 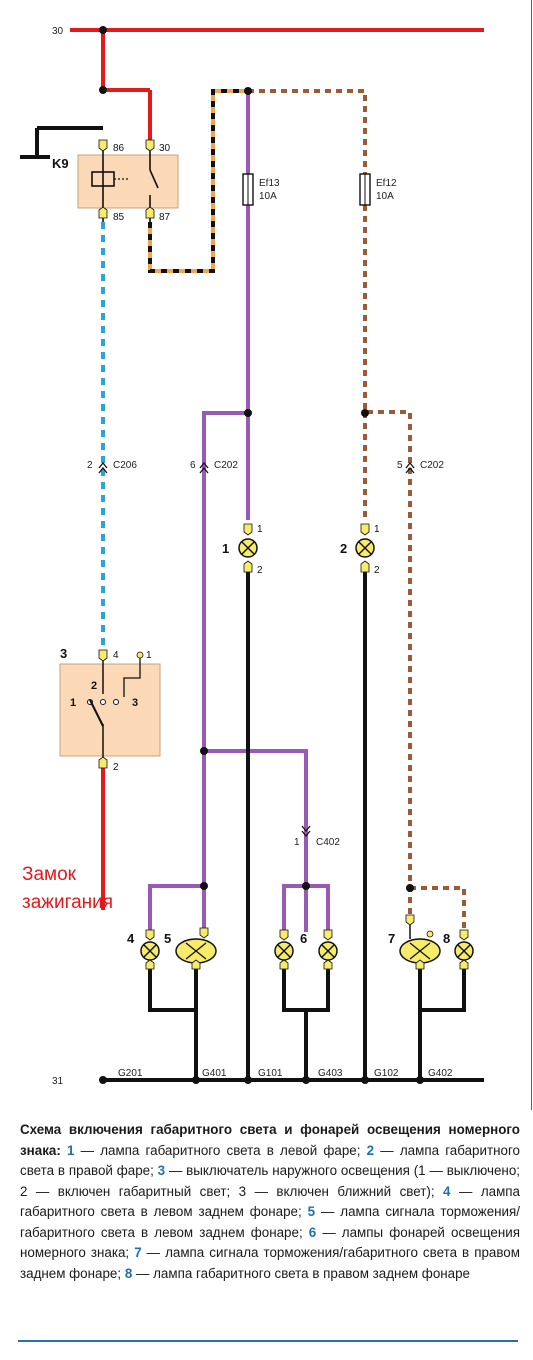 What do you see at coordinates (343, 548) in the screenshot?
I see `lamp-2-number: 2` at bounding box center [343, 548].